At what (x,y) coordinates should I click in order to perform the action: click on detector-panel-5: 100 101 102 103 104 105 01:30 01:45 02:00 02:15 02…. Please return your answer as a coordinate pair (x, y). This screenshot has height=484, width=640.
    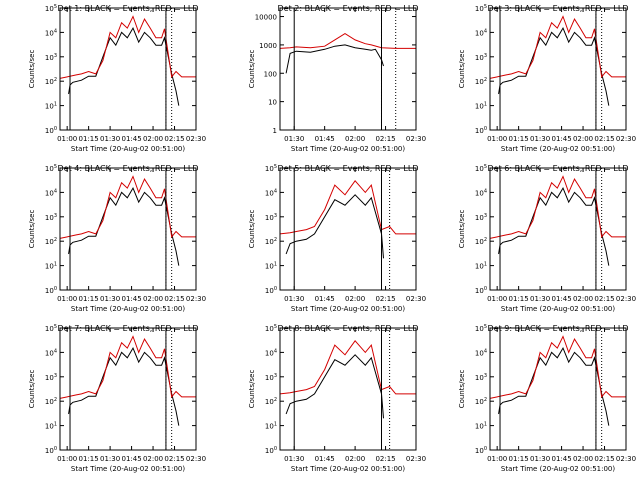
    Looking at the image, I should click on (337, 238).